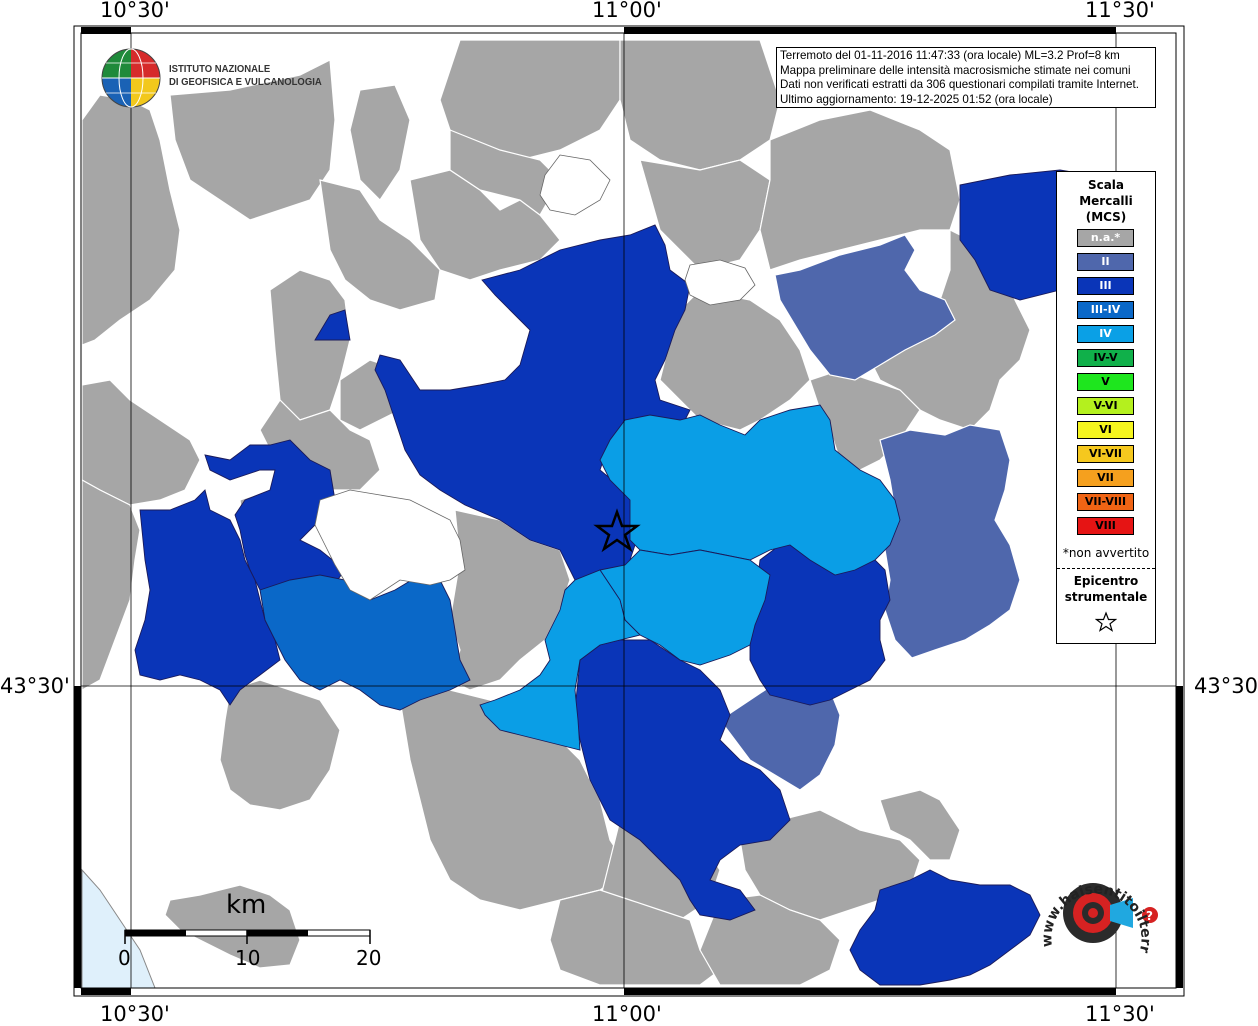  I want to click on legend-item: V-VI, so click(1105, 406).